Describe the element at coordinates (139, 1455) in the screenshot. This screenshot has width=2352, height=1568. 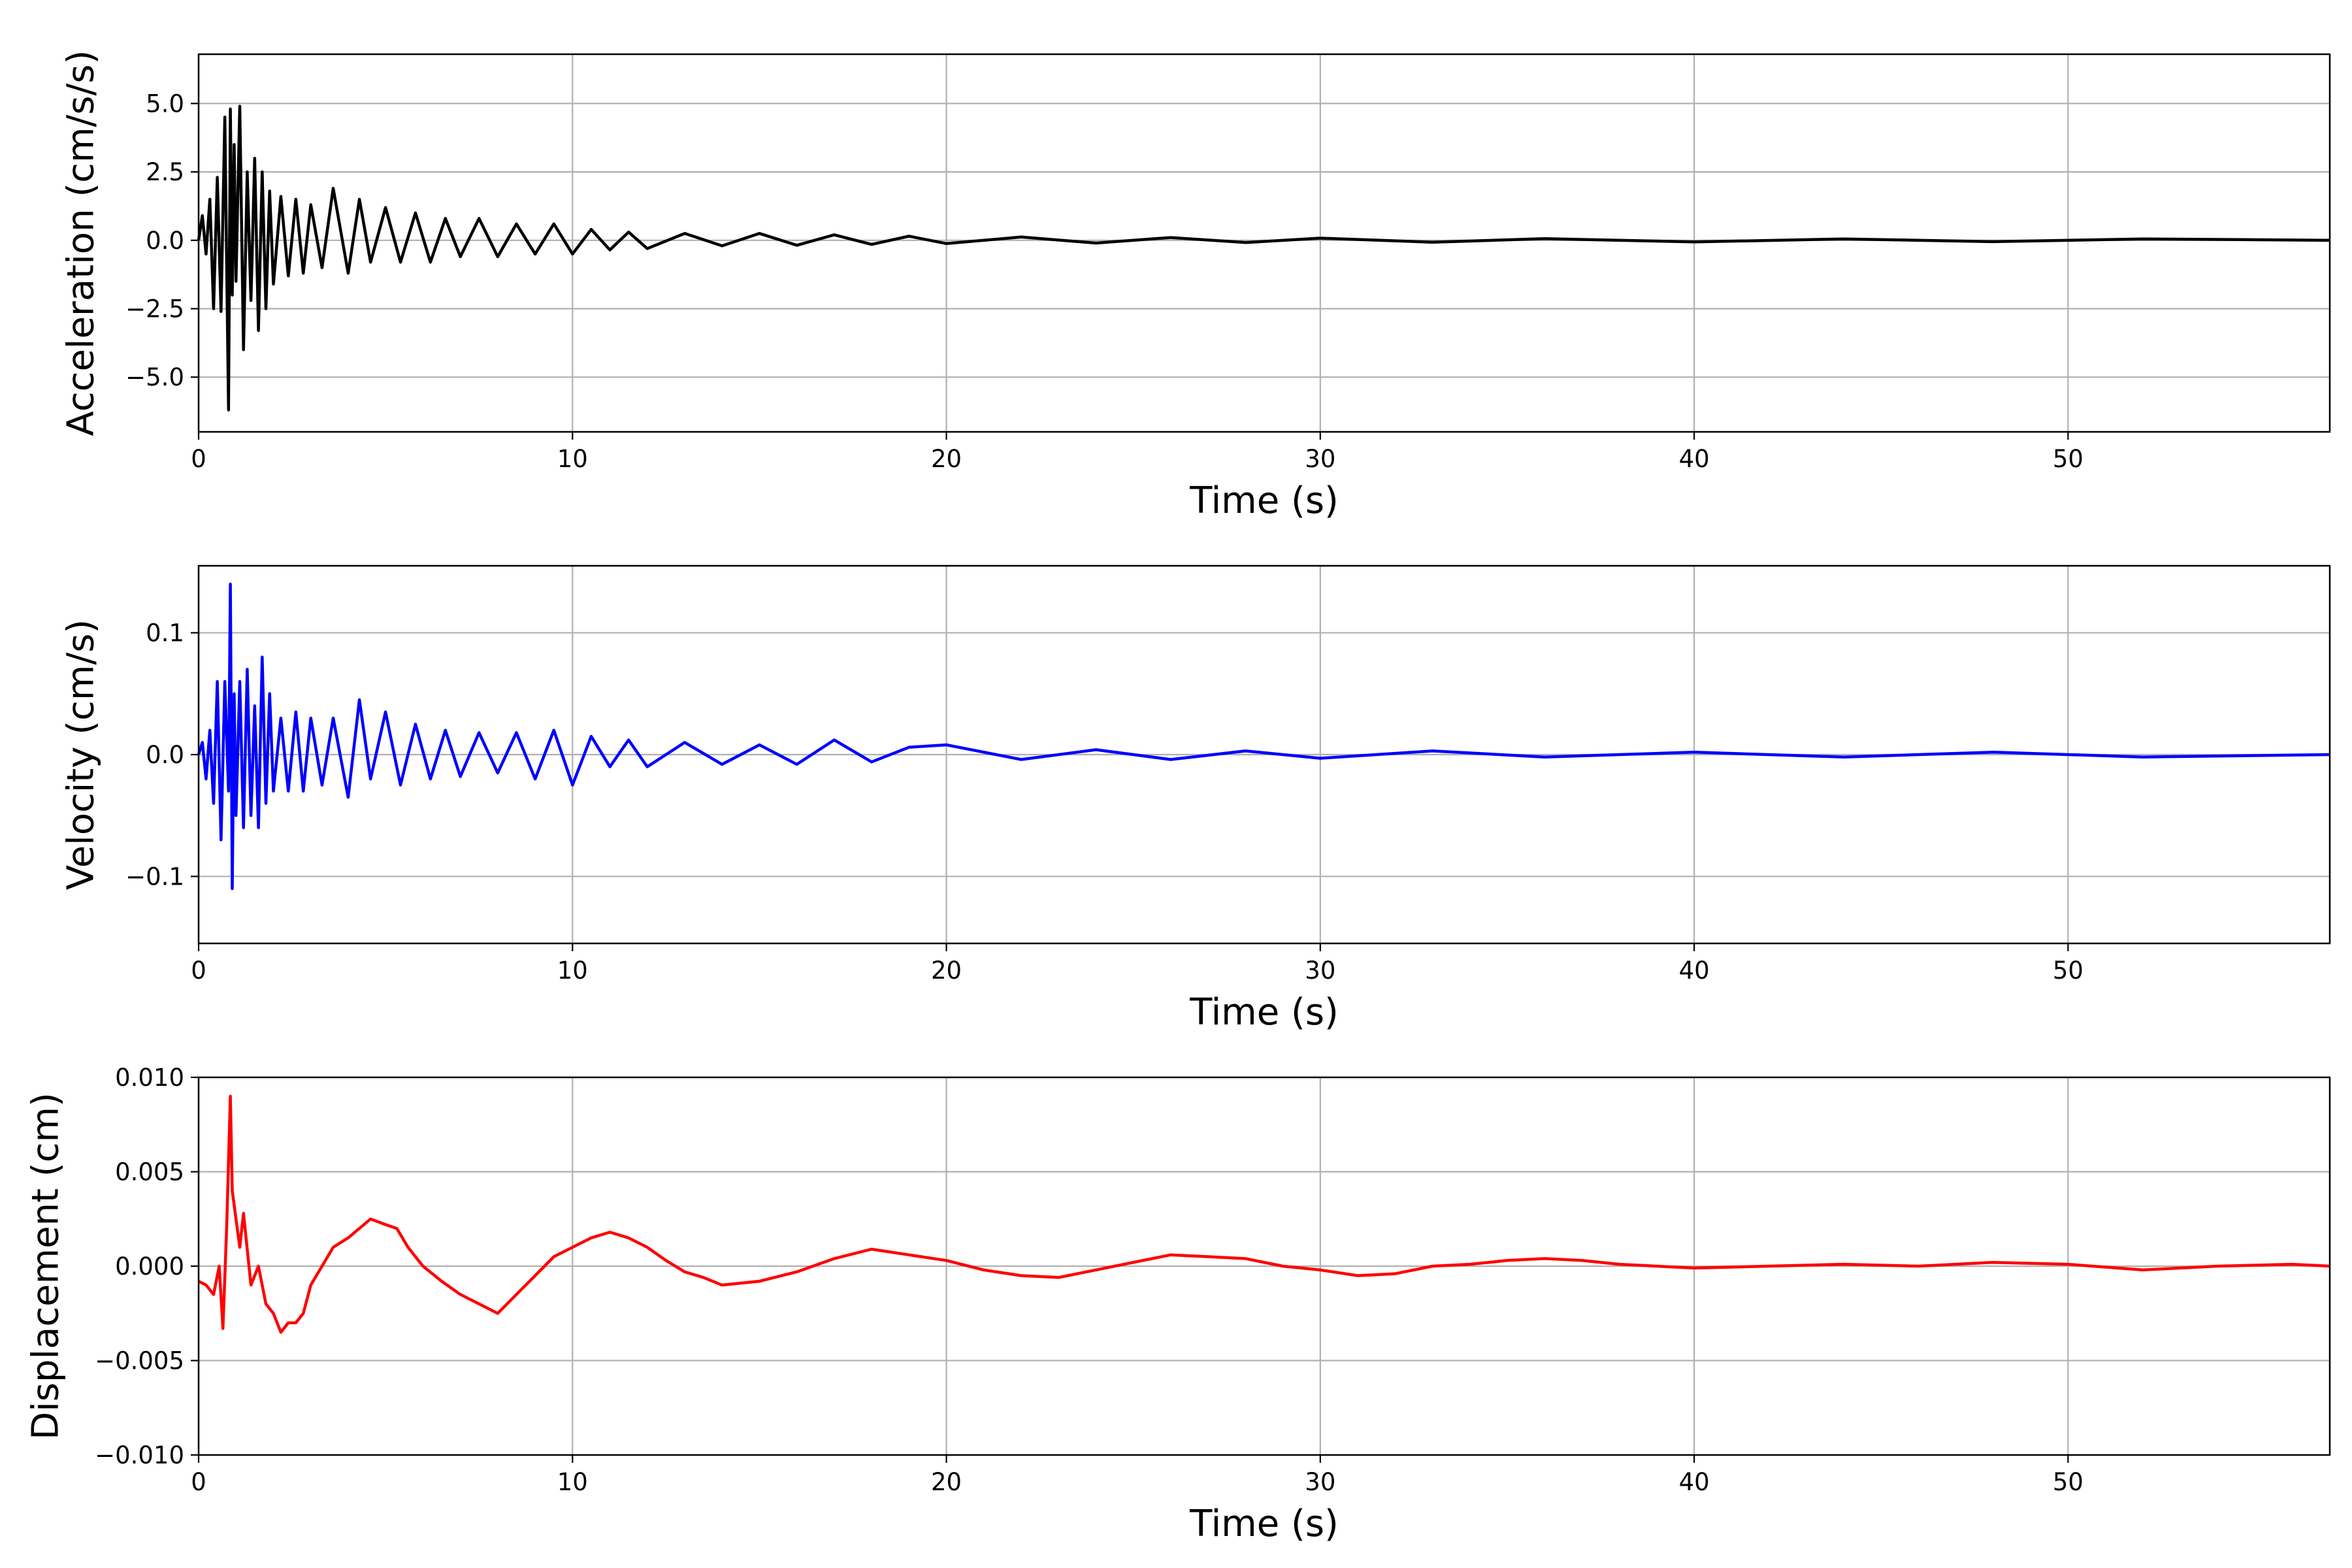
I see `displacement-y-tick-label: −0.010` at that location.